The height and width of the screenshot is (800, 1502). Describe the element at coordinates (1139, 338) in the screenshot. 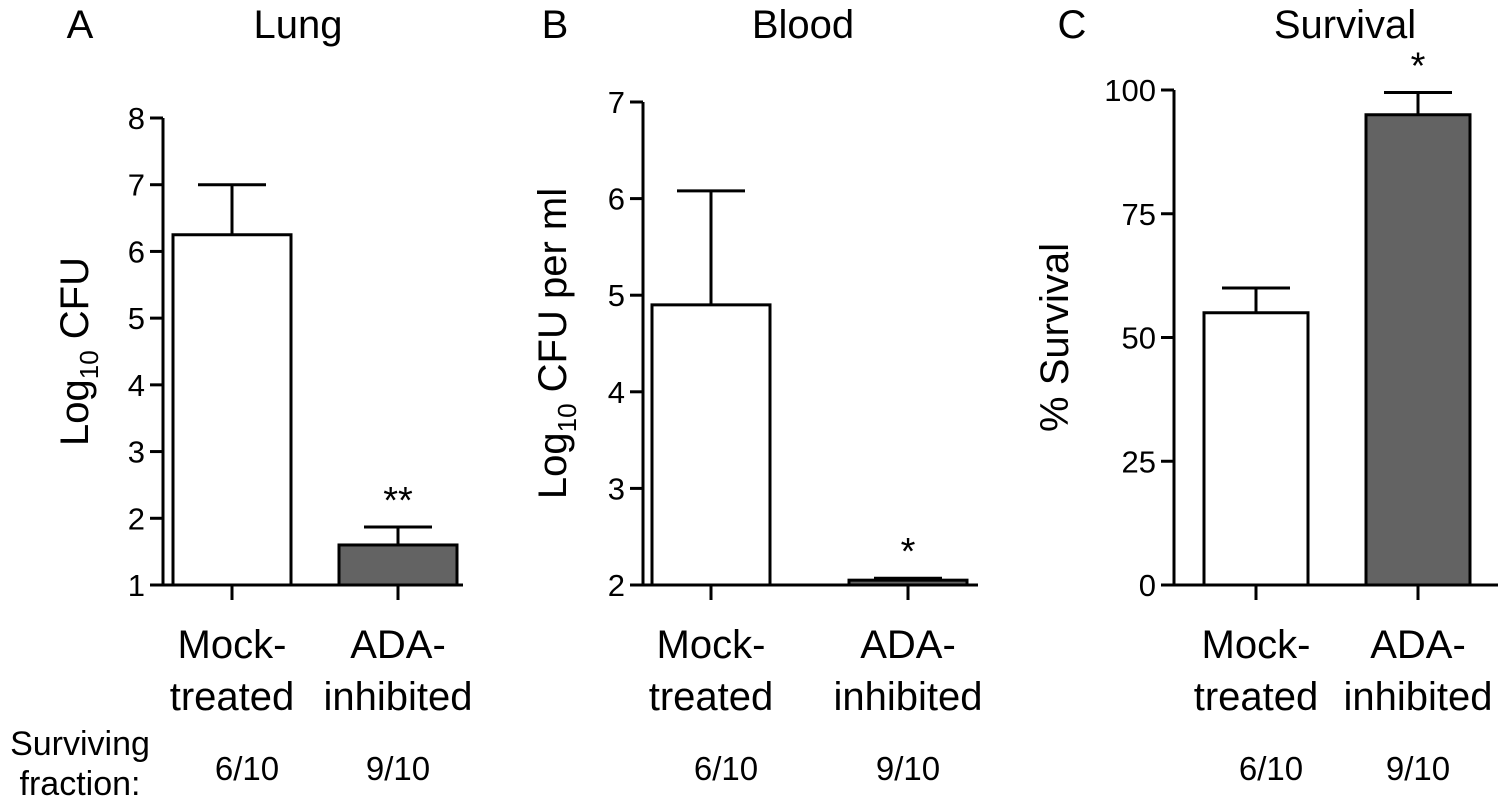

I see `y-tick-label: 50` at that location.